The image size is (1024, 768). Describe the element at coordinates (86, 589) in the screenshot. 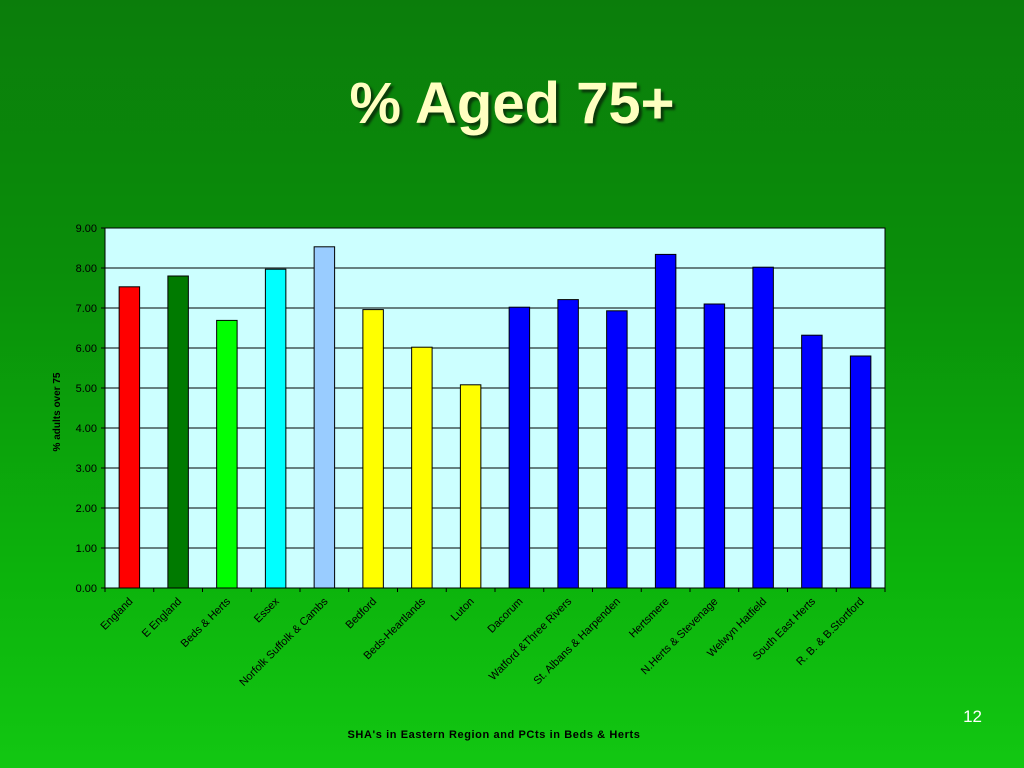

I see `y-tick-label: 0.00` at that location.